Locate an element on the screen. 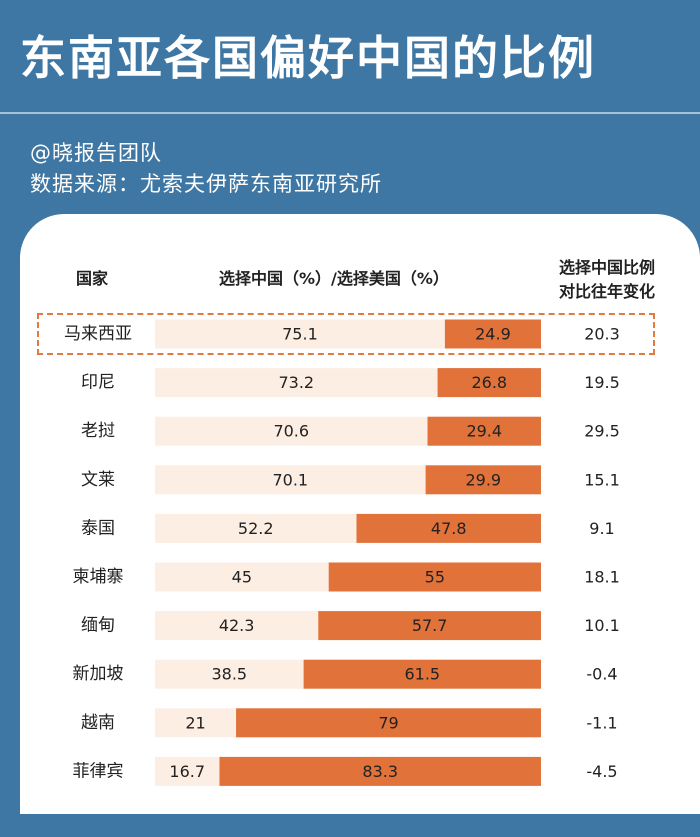 This screenshot has height=837, width=700. china-value-label: 45 is located at coordinates (242, 577).